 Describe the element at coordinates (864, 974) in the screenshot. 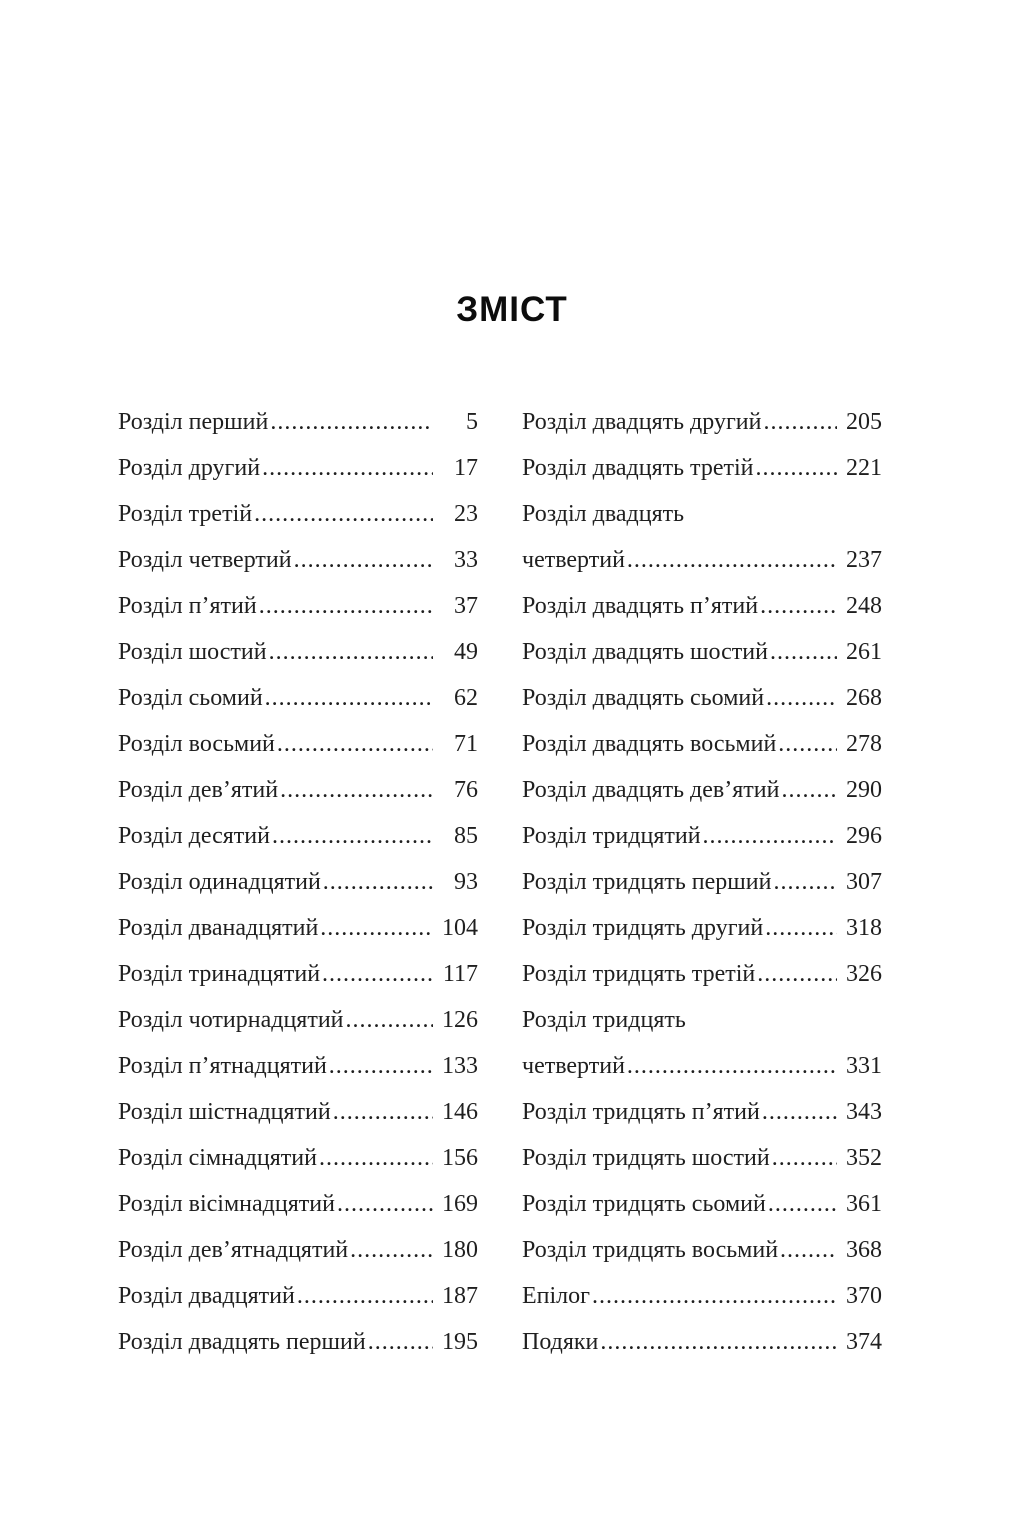

I see `toc-entry-page: 326` at that location.